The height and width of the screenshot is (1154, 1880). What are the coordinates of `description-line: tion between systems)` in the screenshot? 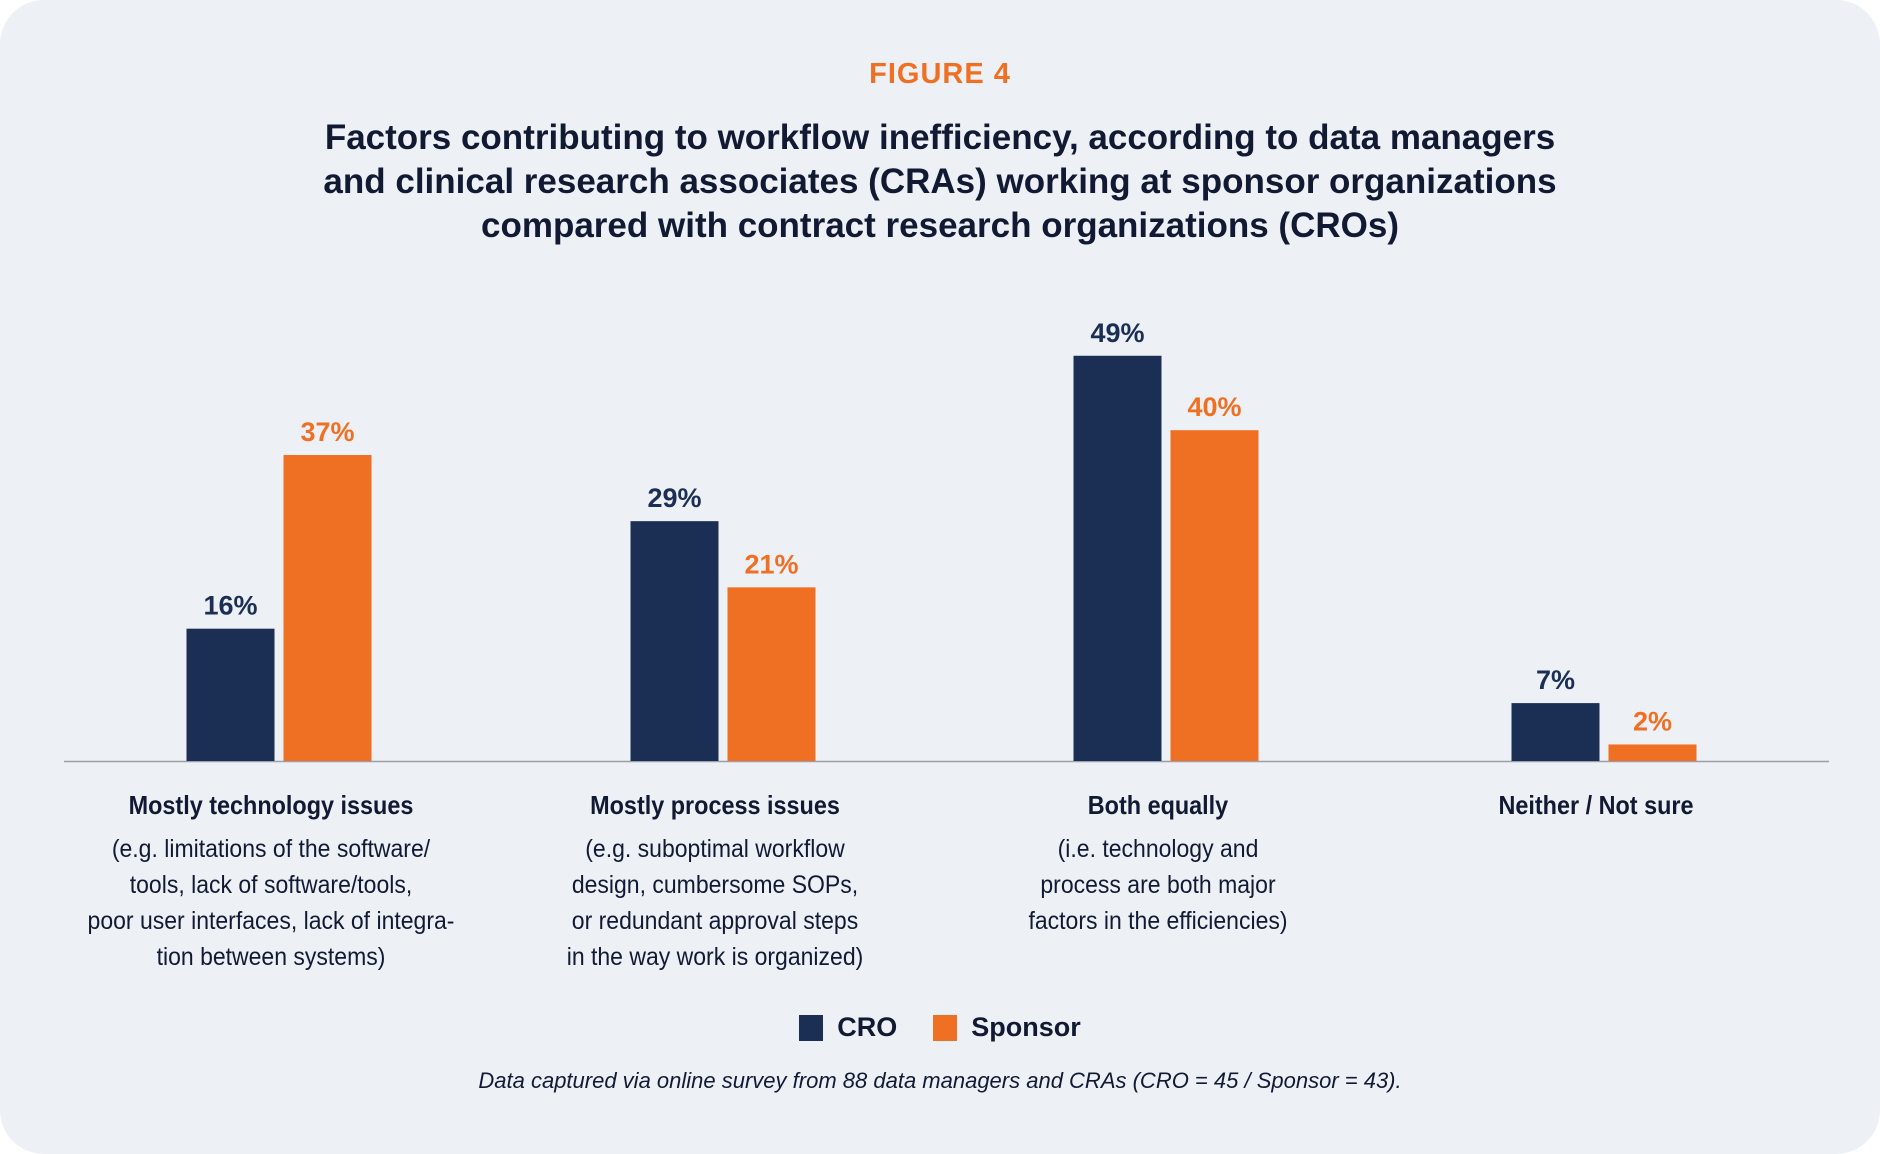 It's located at (271, 957).